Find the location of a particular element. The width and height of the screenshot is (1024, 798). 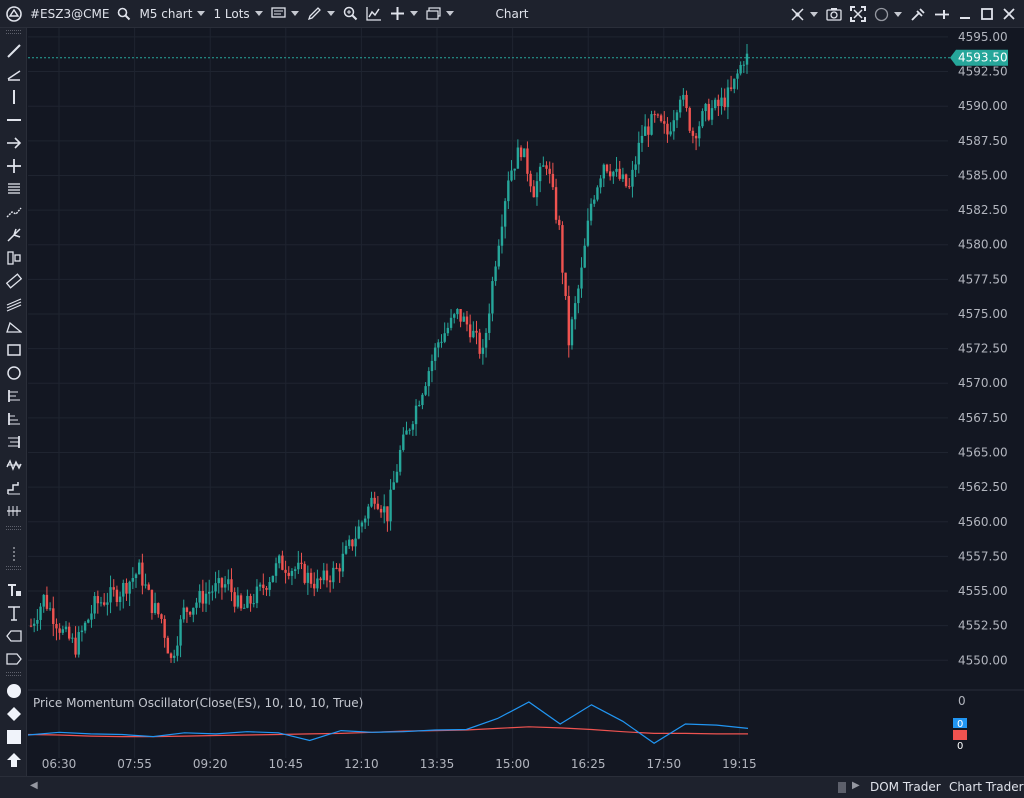

horizontal-line-icon is located at coordinates (13, 119).